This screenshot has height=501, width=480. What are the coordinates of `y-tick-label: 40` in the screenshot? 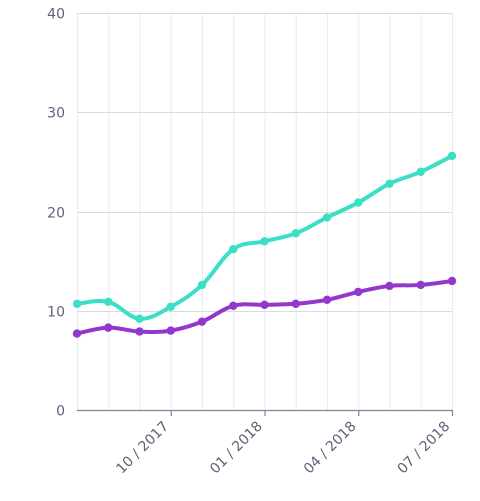 It's located at (56, 15).